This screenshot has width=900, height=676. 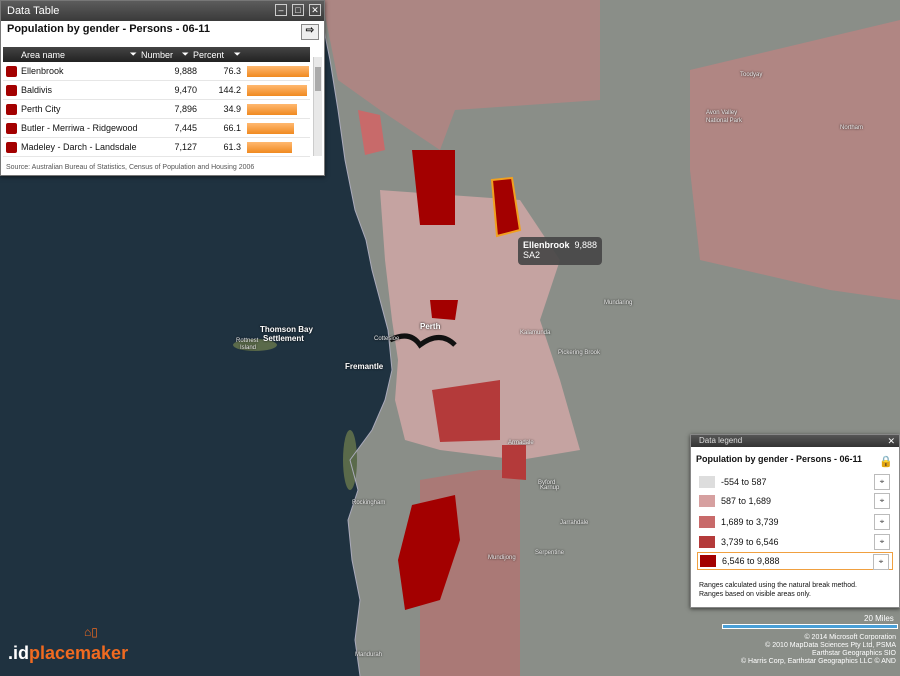 I want to click on placemaker-logo-icon: ⌂▯, so click(x=91, y=632).